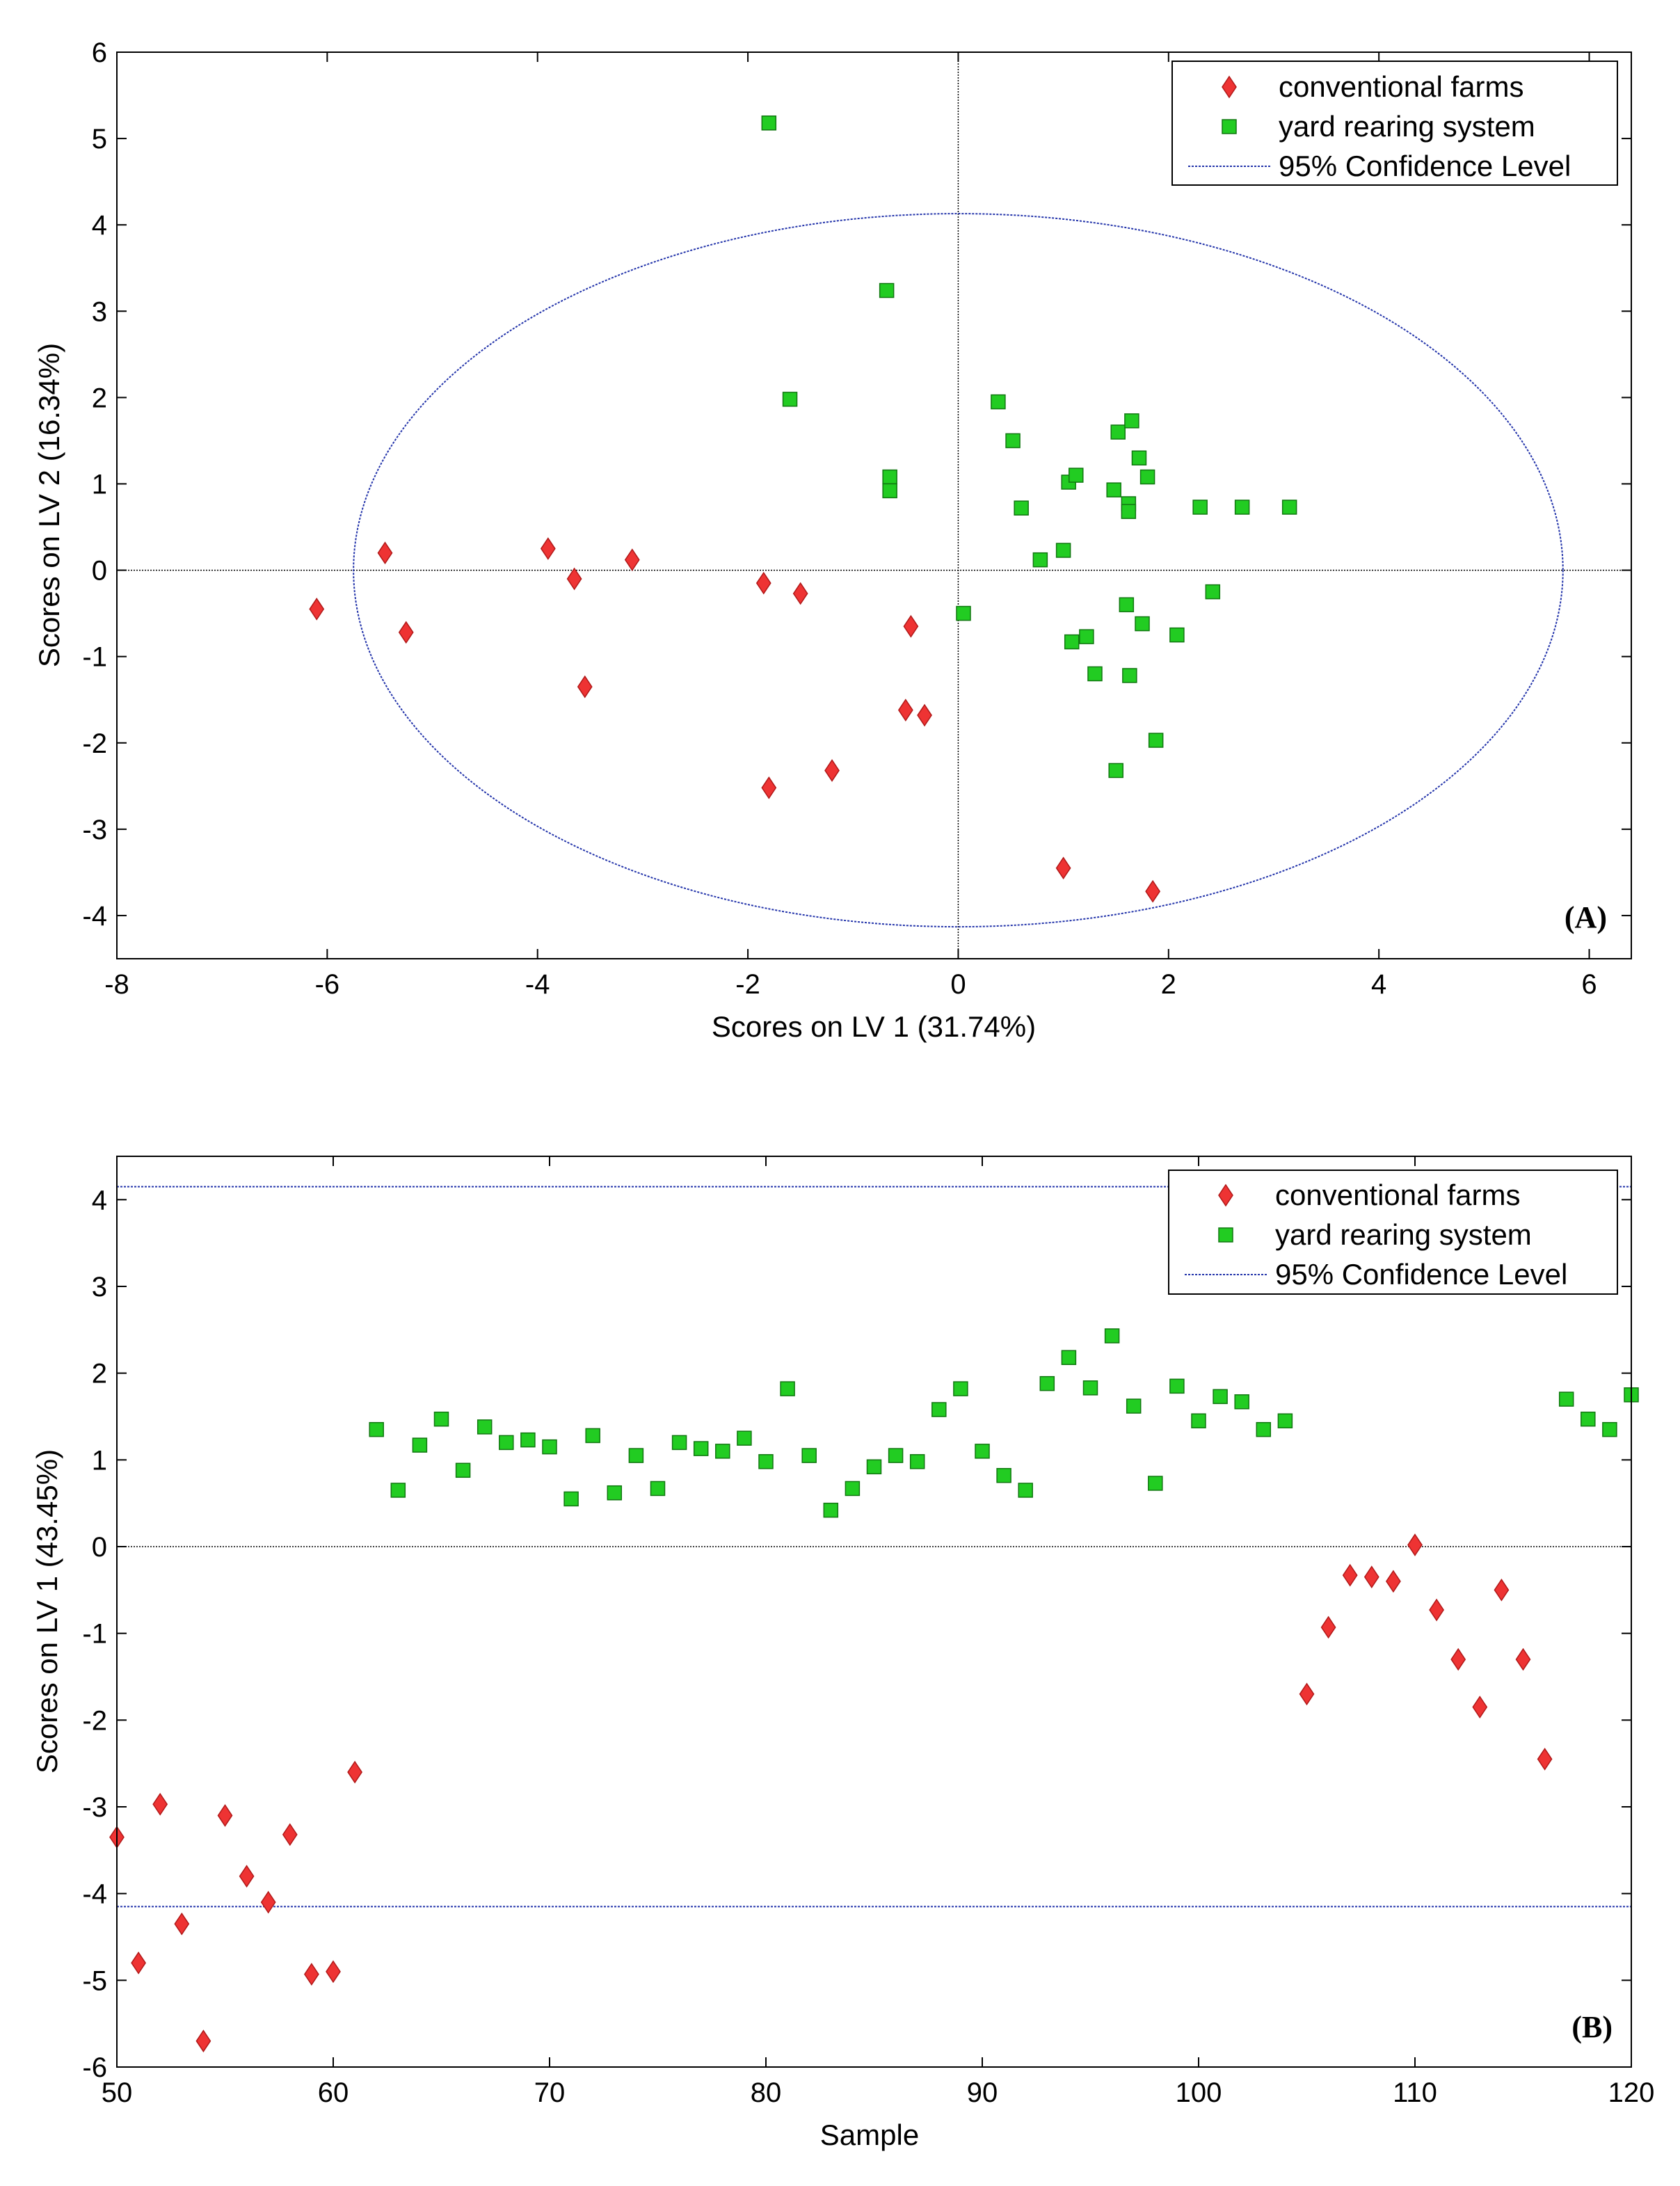 The height and width of the screenshot is (2186, 1680). I want to click on panel-b-legend-box, so click(1393, 1232).